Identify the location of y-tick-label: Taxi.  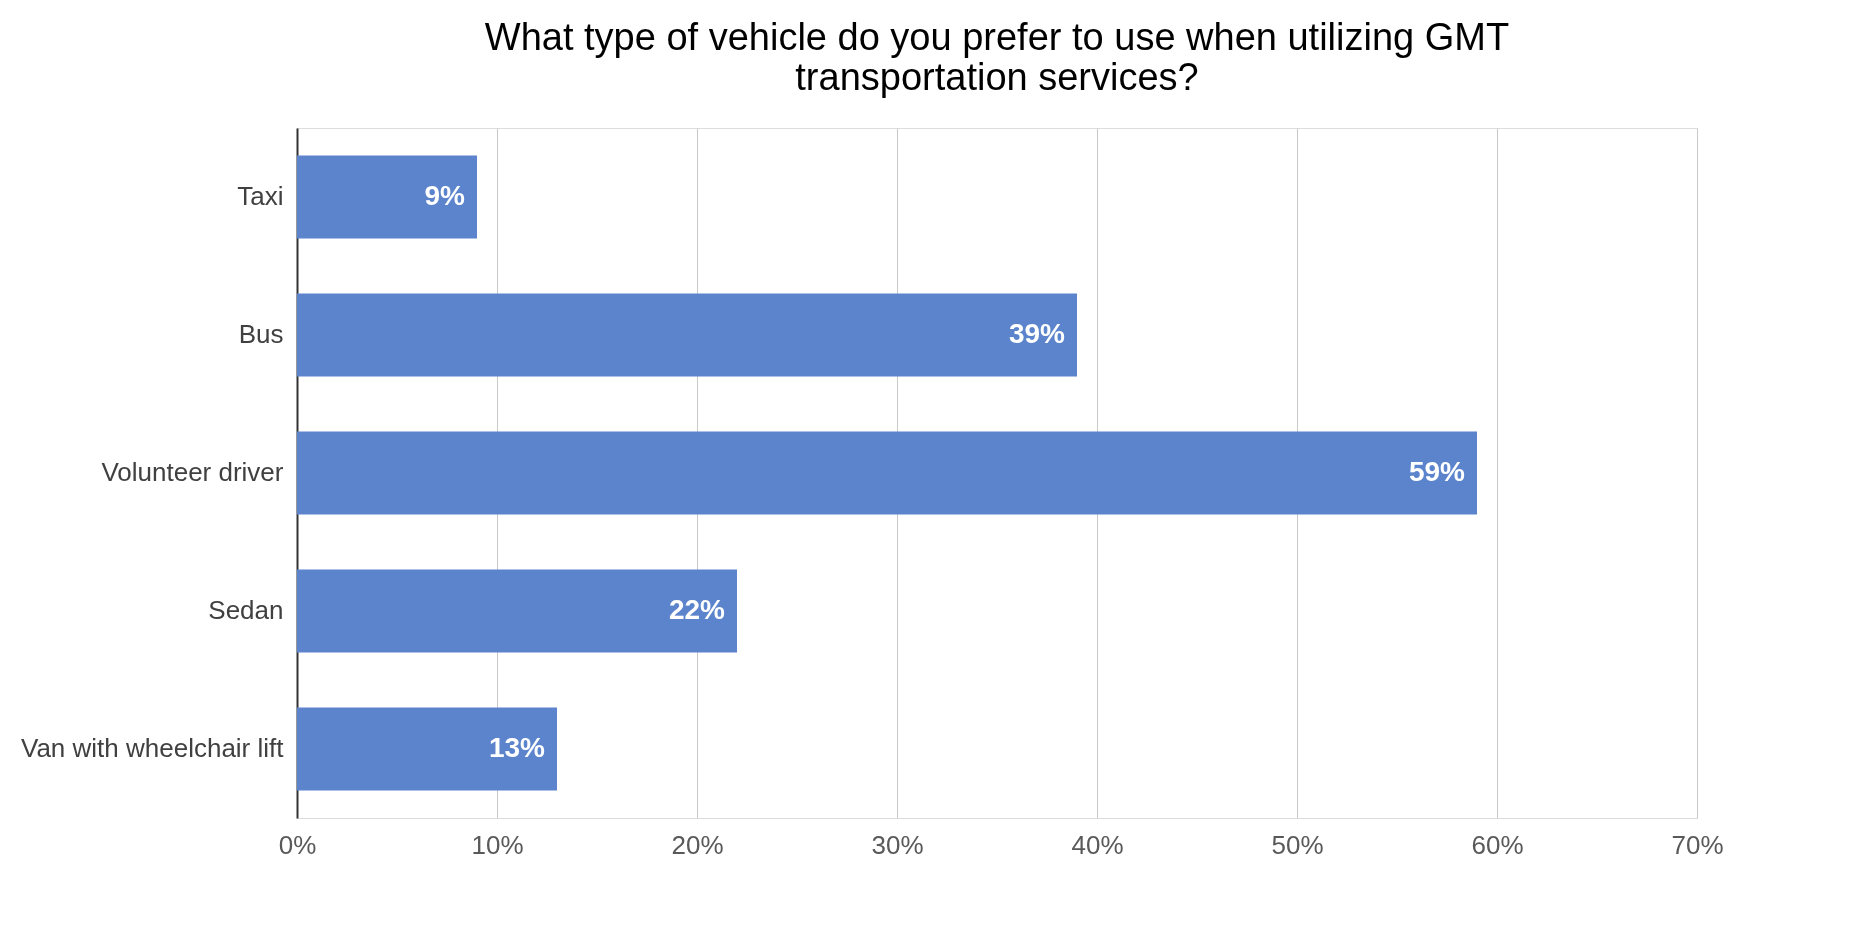
(260, 196).